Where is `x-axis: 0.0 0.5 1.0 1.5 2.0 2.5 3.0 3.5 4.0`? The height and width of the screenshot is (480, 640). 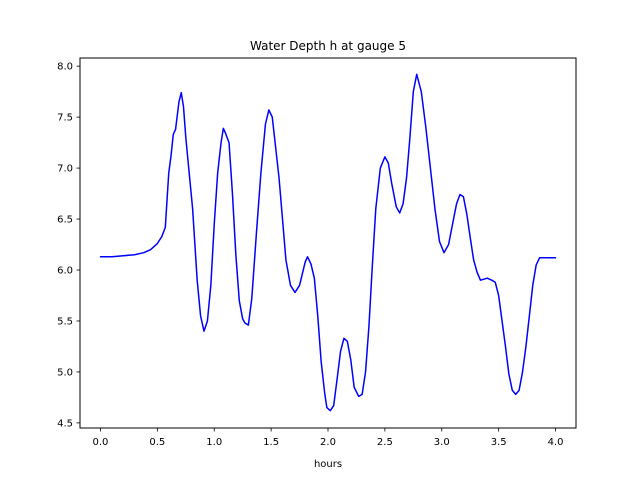
x-axis: 0.0 0.5 1.0 1.5 2.0 2.5 3.0 3.5 4.0 is located at coordinates (328, 438).